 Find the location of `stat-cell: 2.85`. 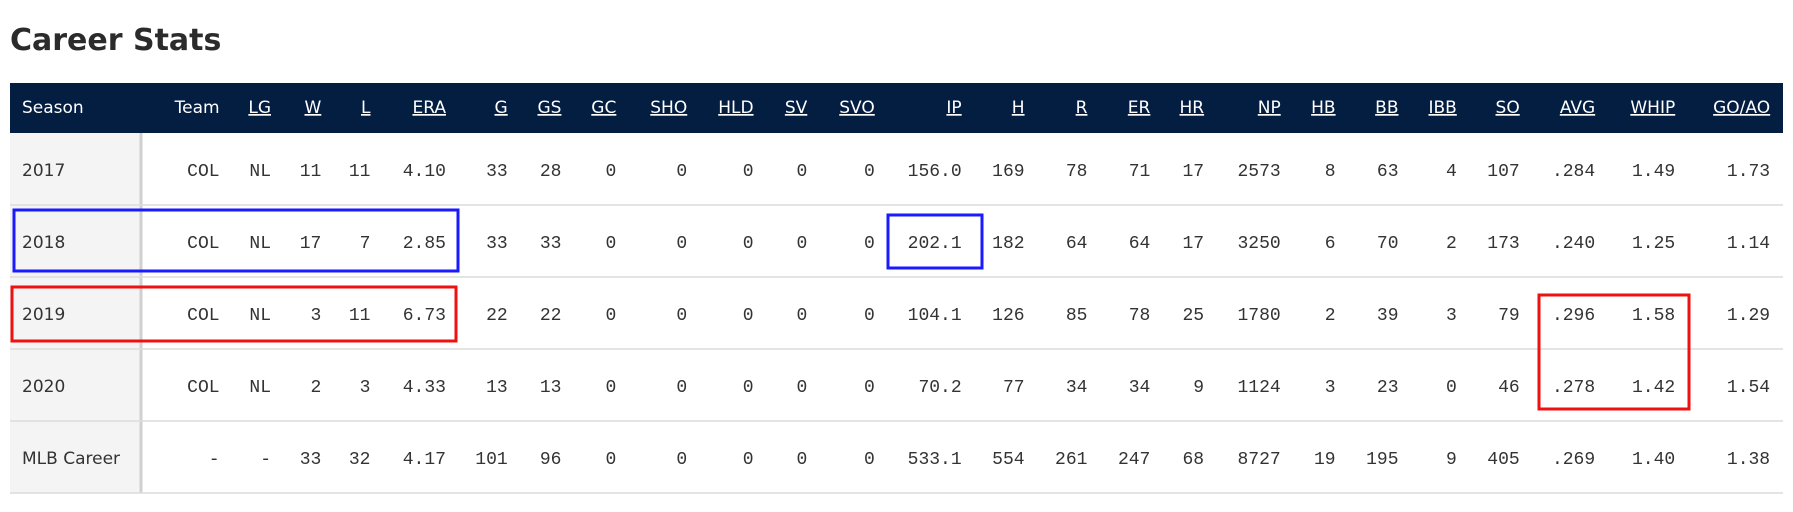

stat-cell: 2.85 is located at coordinates (424, 244).